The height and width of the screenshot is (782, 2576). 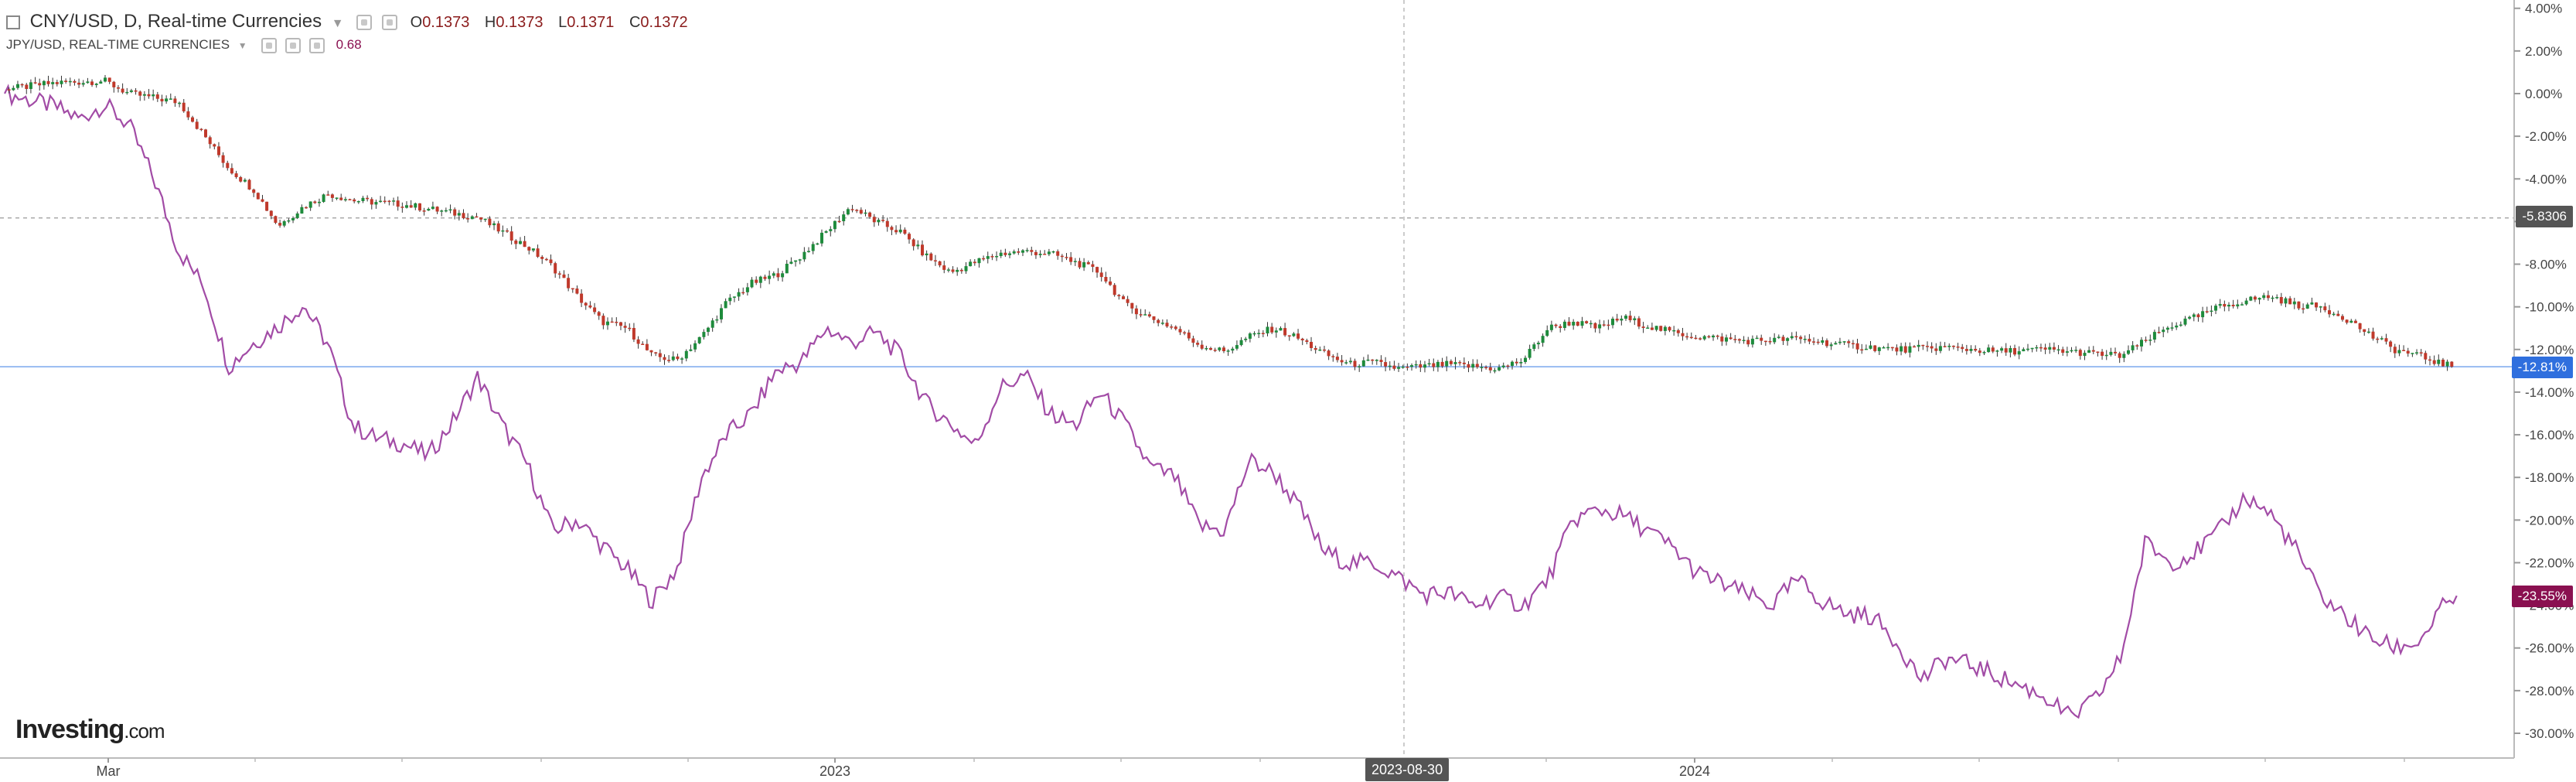 I want to click on close-icon, so click(x=316, y=45).